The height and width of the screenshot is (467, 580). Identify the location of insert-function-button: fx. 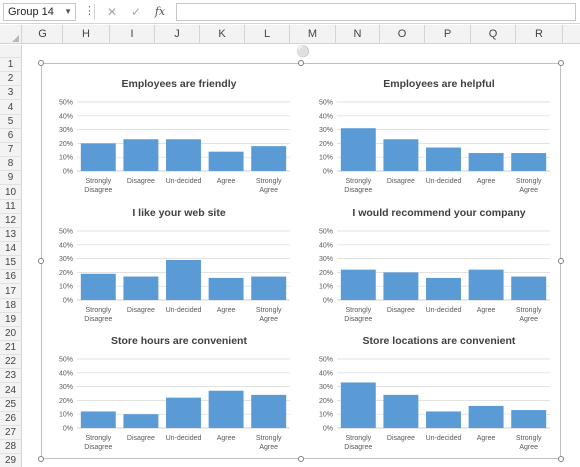
(160, 11).